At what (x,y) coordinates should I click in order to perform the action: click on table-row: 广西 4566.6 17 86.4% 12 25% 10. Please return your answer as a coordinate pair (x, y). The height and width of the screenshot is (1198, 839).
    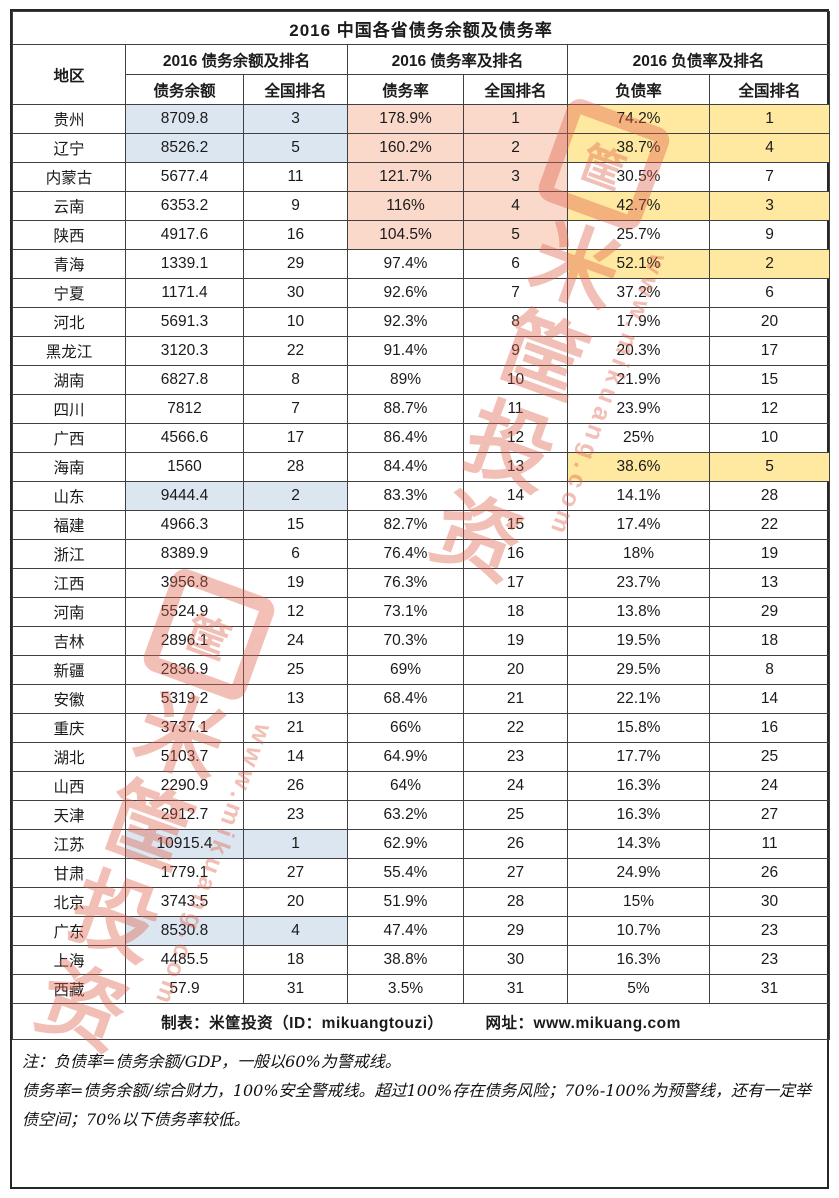
    Looking at the image, I should click on (421, 438).